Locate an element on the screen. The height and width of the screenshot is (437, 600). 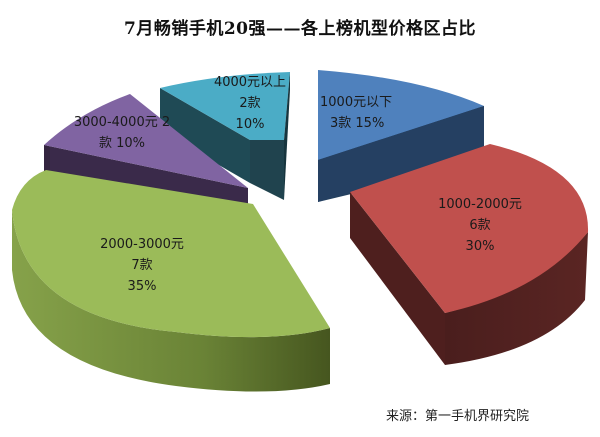
label-3000-4000: 3000-4000元 2 款 10% is located at coordinates (122, 133).